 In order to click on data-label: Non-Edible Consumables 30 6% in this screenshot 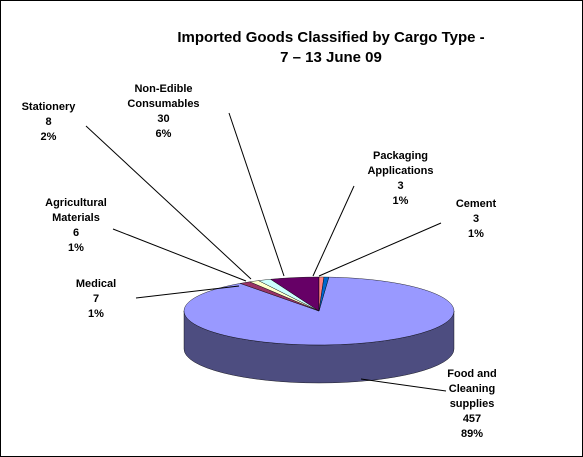, I will do `click(163, 112)`.